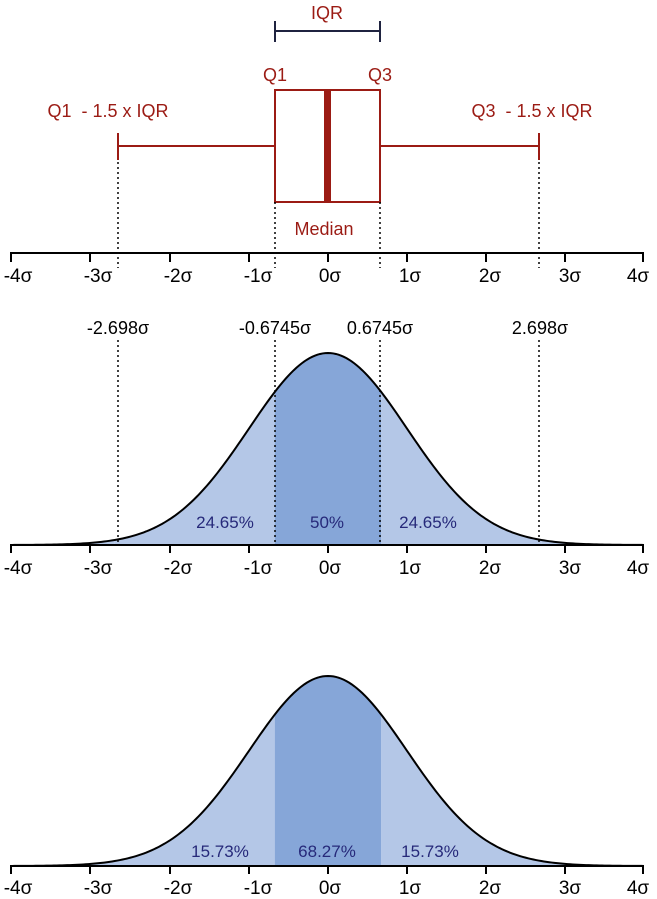 The height and width of the screenshot is (899, 657). I want to click on axis-top-tick-label: 1σ, so click(410, 276).